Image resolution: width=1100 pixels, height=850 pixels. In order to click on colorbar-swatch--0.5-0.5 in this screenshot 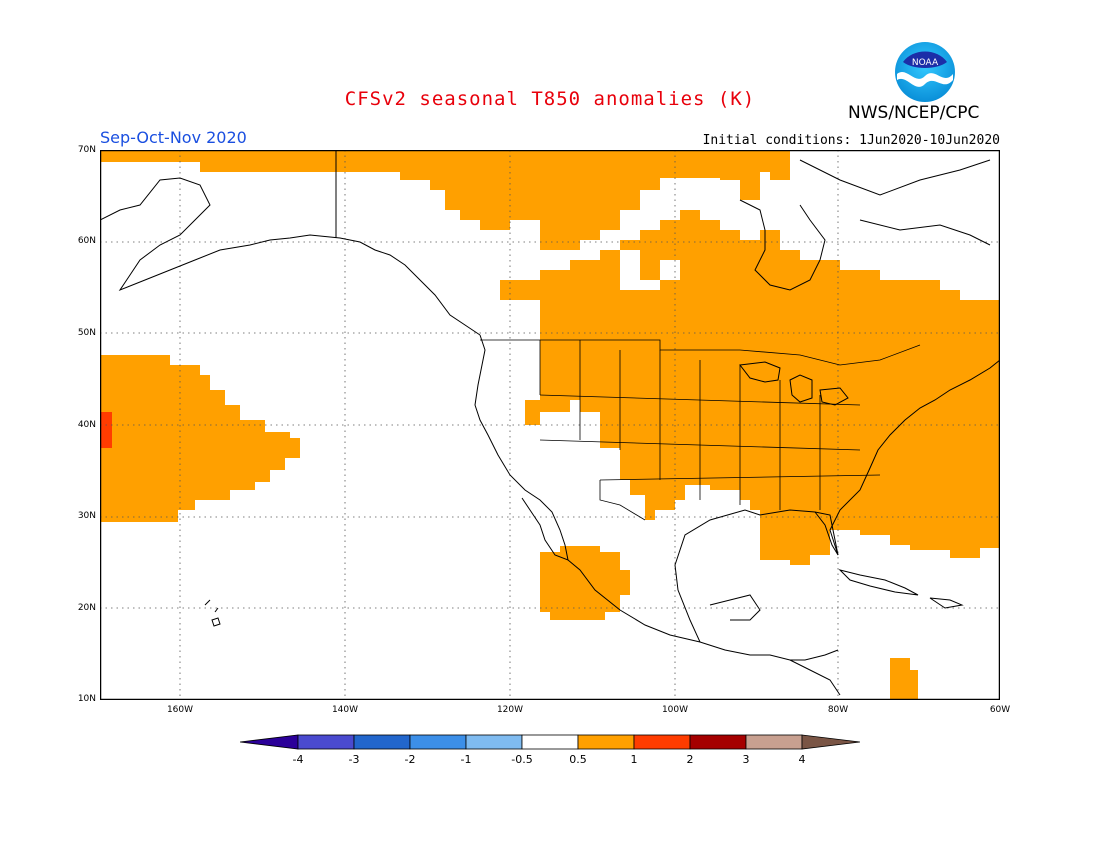, I will do `click(550, 742)`.